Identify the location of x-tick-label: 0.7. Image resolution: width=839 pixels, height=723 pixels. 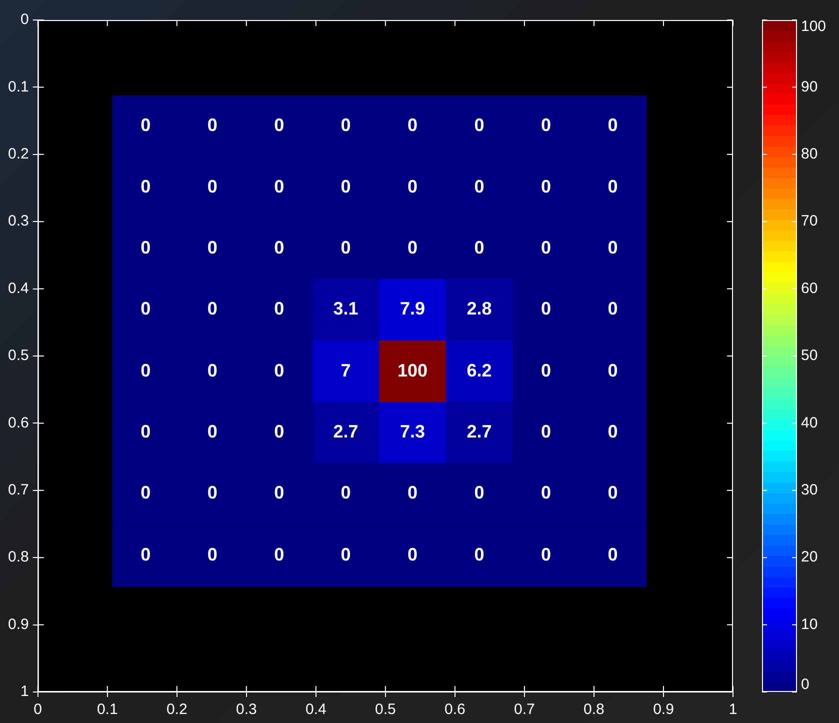
(524, 709).